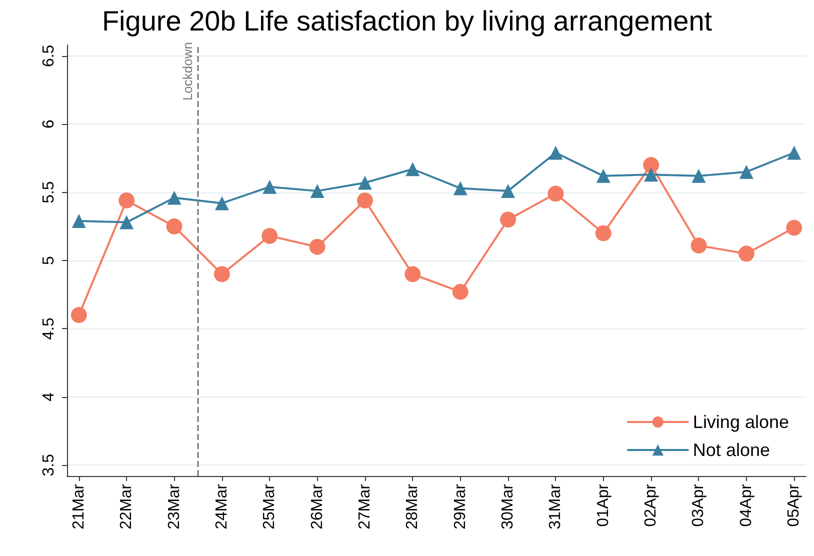 This screenshot has height=556, width=814. What do you see at coordinates (746, 505) in the screenshot?
I see `x-tick-label: 04Apr` at bounding box center [746, 505].